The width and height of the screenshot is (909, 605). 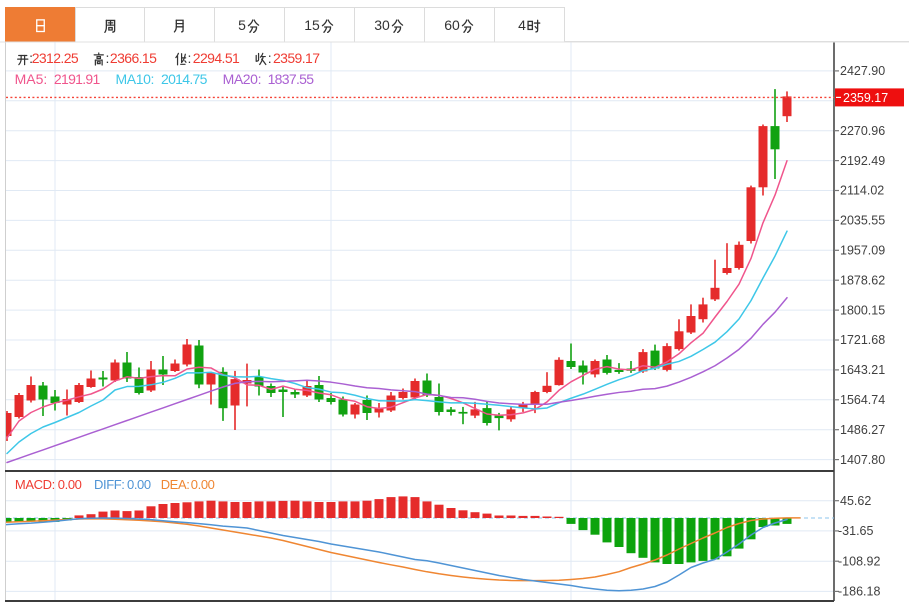 What do you see at coordinates (862, 221) in the screenshot?
I see `svg-text: 2035.55` at bounding box center [862, 221].